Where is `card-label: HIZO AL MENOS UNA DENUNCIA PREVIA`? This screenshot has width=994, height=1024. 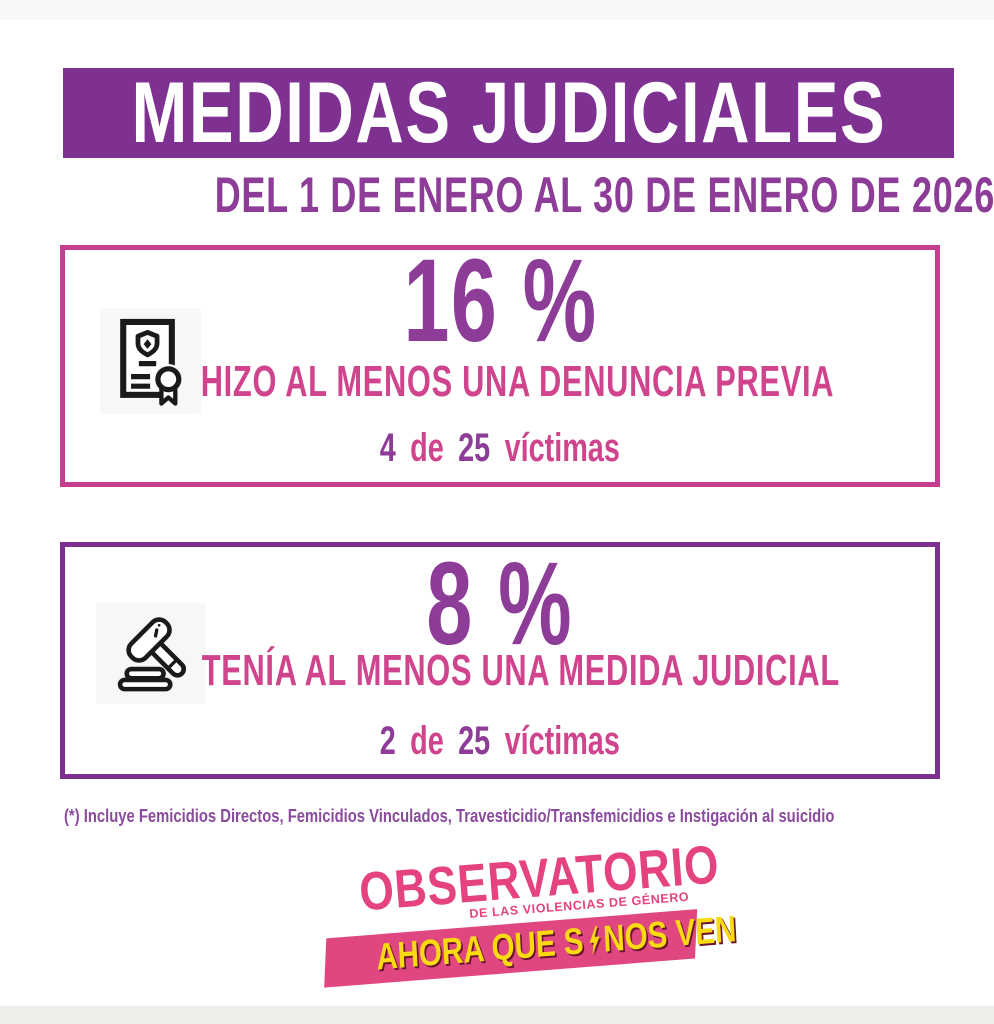 card-label: HIZO AL MENOS UNA DENUNCIA PREVIA is located at coordinates (500, 382).